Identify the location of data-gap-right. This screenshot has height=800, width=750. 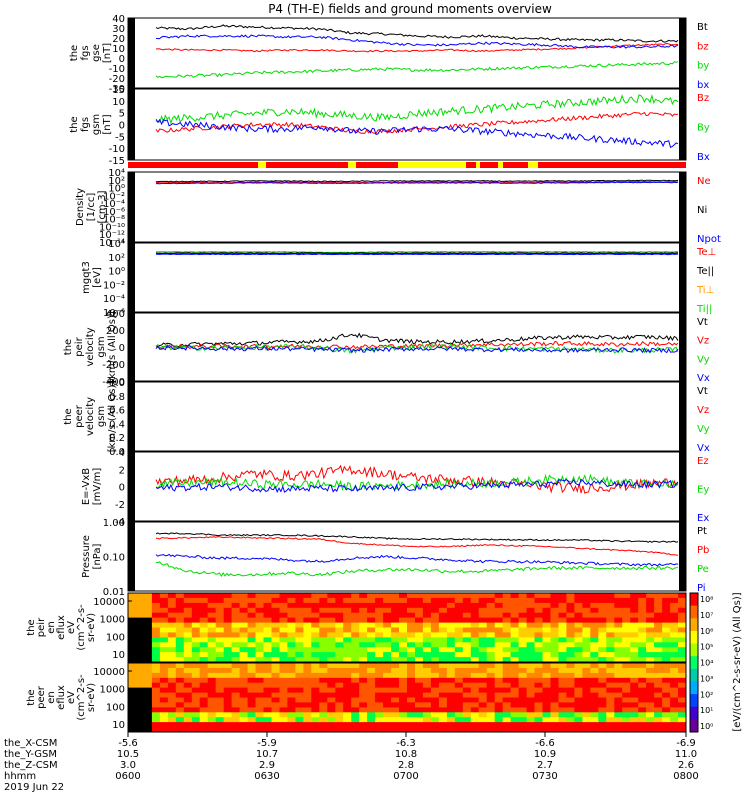
(682, 416).